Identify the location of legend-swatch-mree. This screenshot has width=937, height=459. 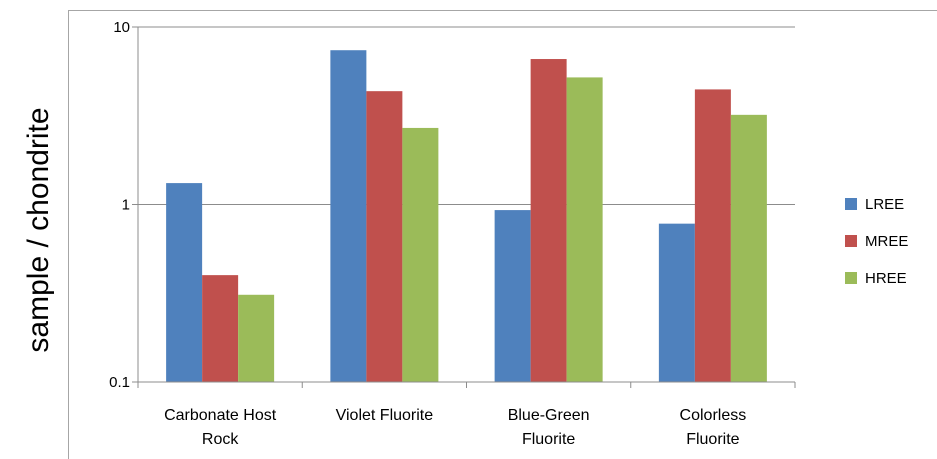
(851, 241).